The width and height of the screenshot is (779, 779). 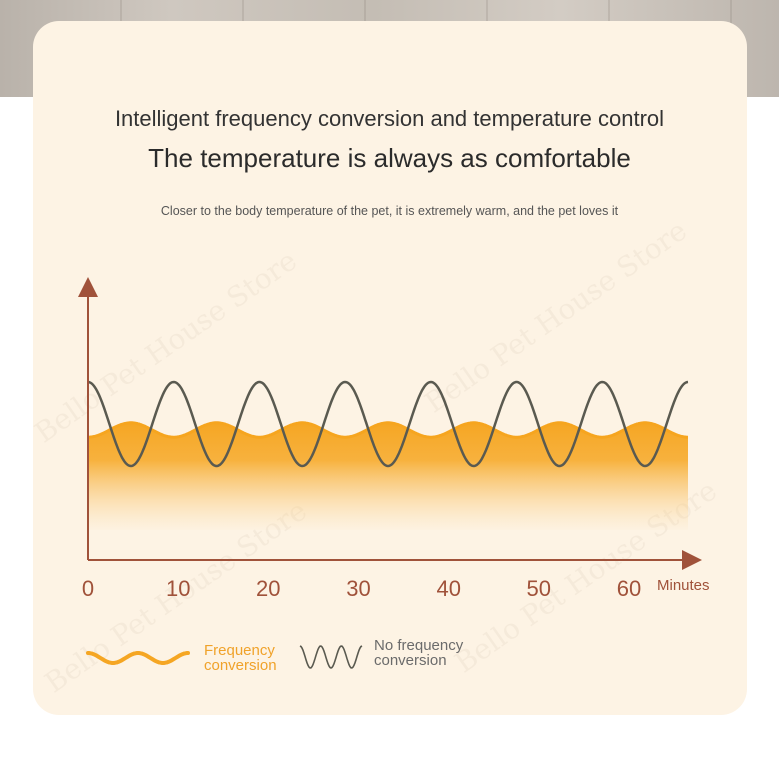 I want to click on x-tick-label: 60, so click(x=629, y=588).